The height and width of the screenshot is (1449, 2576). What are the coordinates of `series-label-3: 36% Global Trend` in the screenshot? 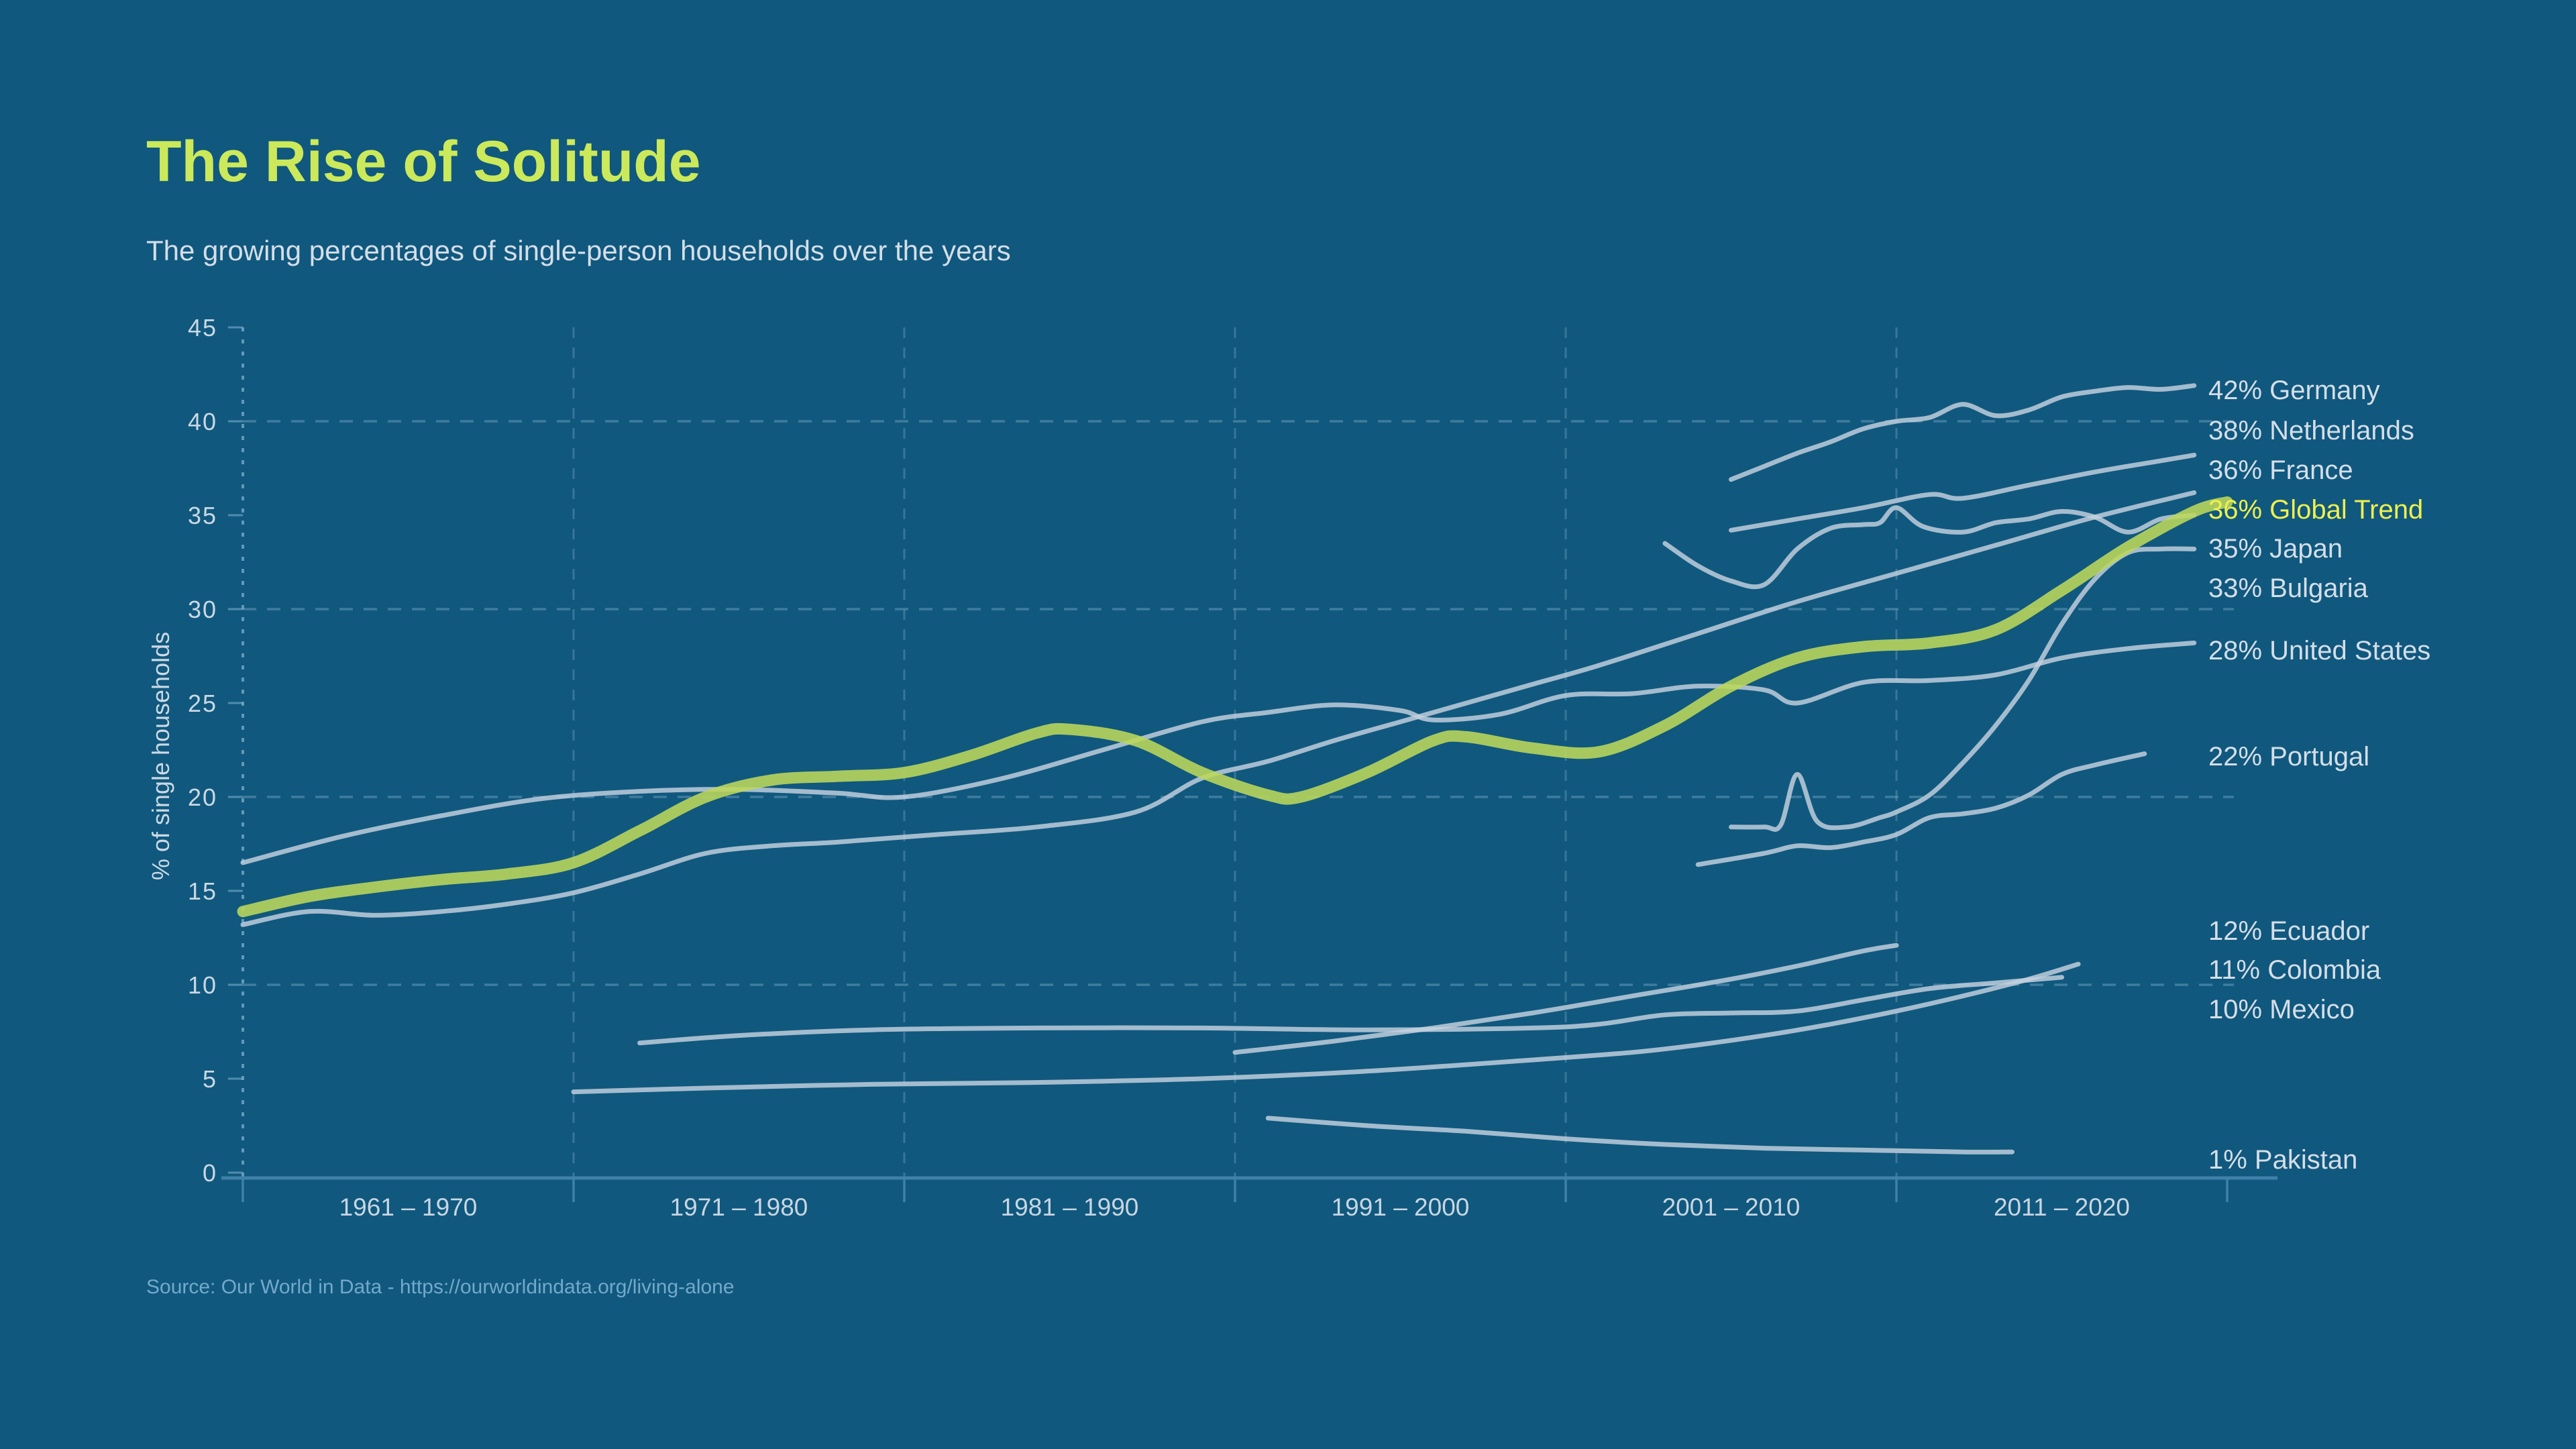 It's located at (2315, 510).